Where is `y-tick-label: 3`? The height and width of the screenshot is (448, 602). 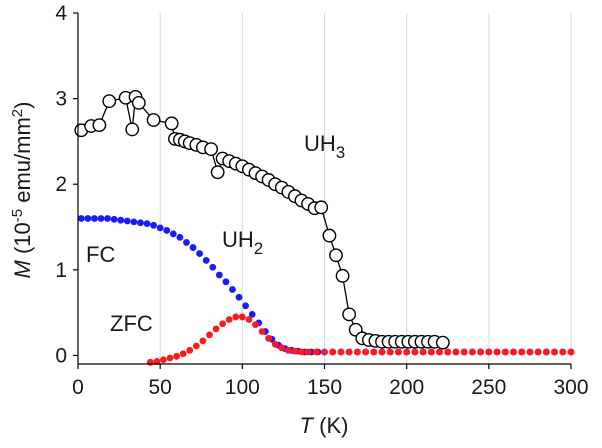 y-tick-label: 3 is located at coordinates (61, 99).